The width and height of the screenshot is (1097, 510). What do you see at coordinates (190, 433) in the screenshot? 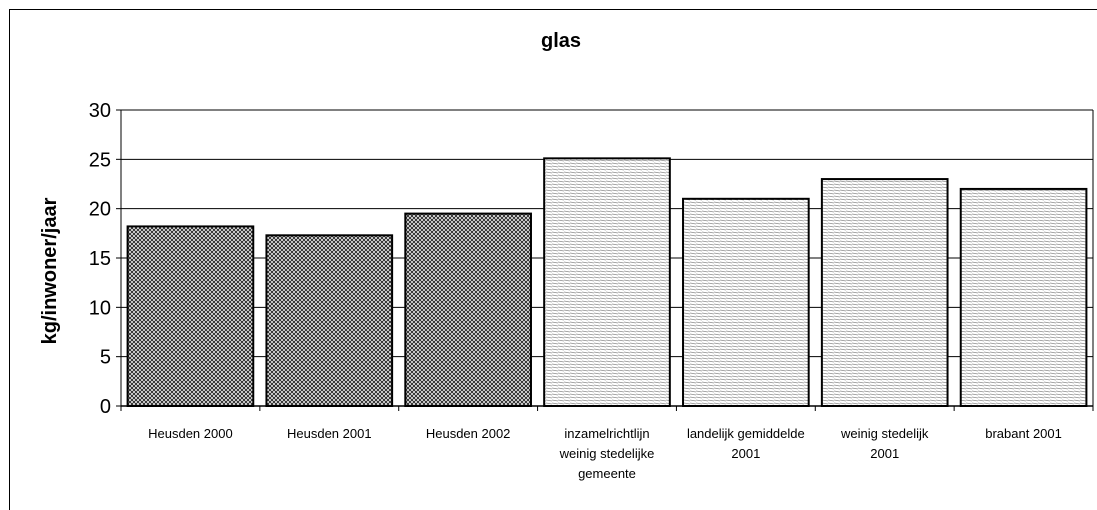
I see `x-tick-label: Heusden 2000` at bounding box center [190, 433].